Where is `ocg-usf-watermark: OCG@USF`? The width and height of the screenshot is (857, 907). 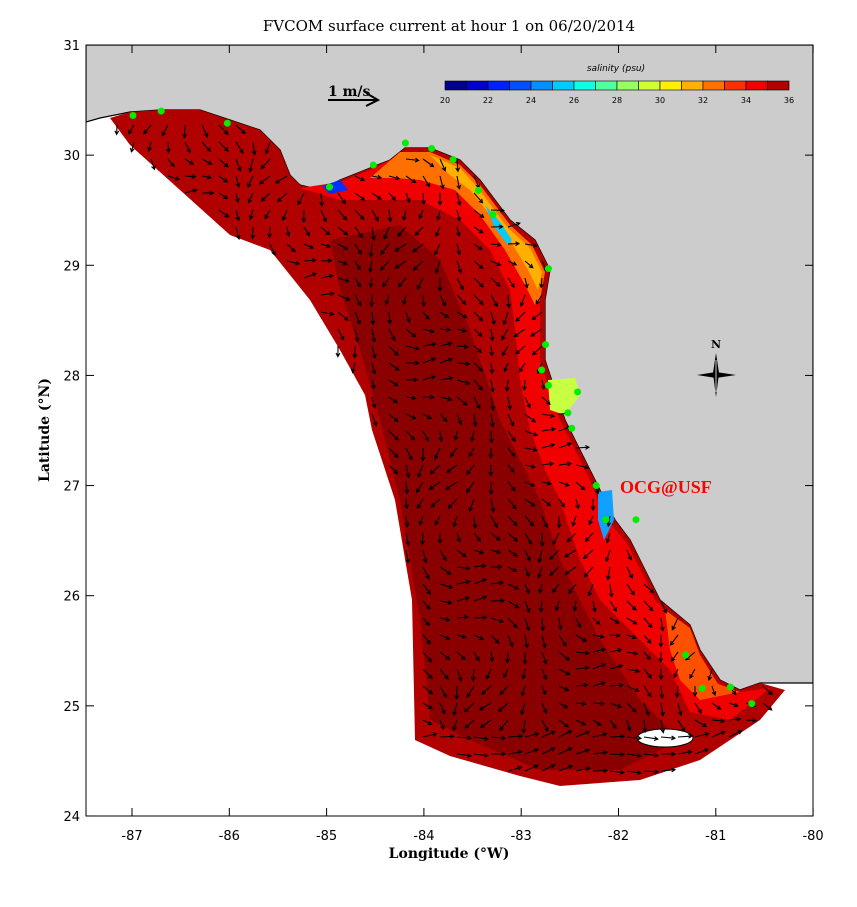 ocg-usf-watermark: OCG@USF is located at coordinates (666, 487).